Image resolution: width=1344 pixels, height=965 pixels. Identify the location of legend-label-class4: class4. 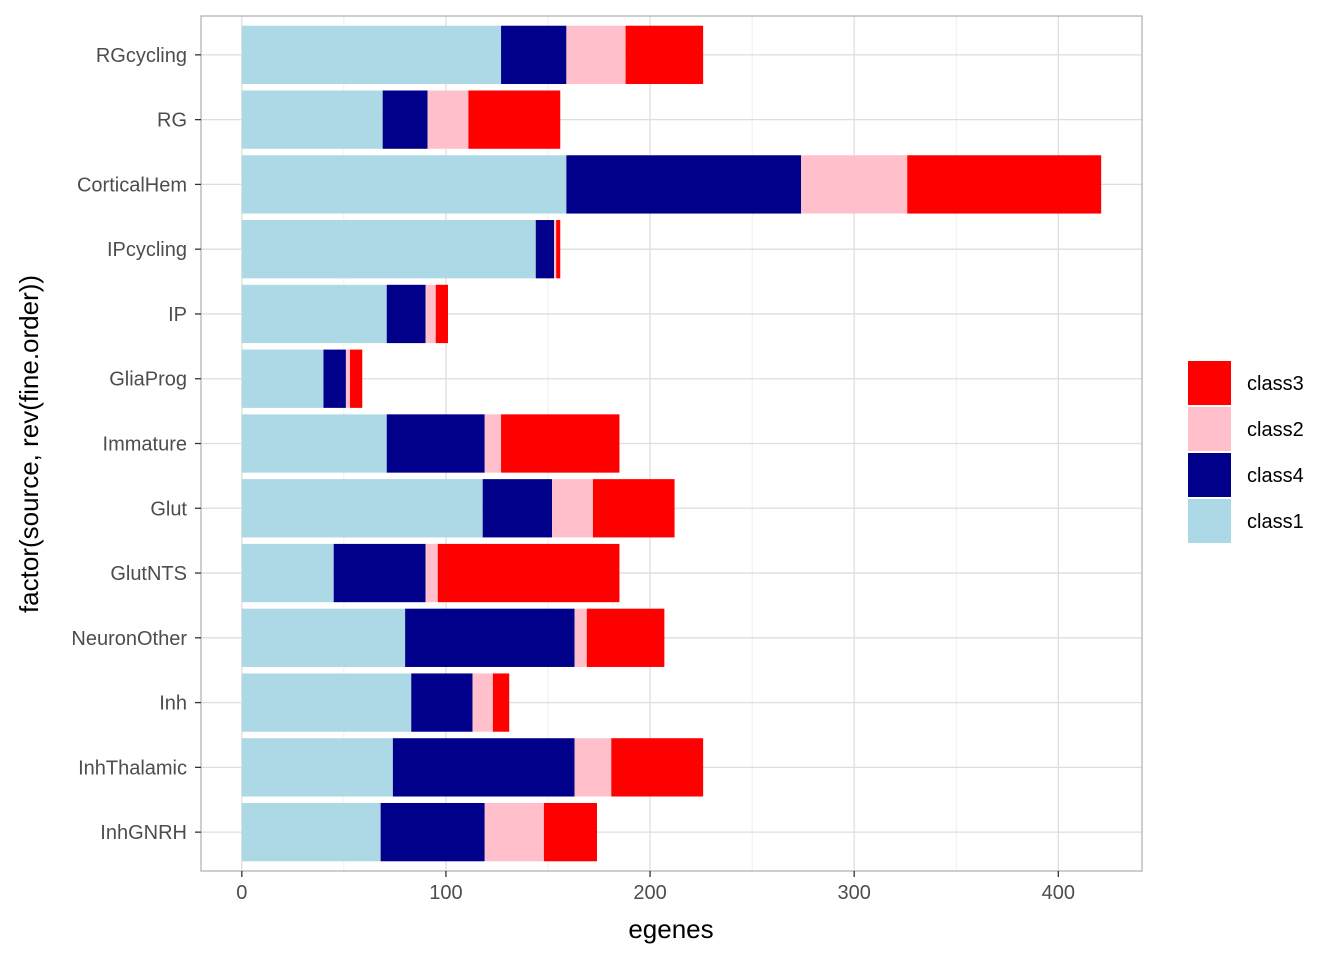
(1275, 476).